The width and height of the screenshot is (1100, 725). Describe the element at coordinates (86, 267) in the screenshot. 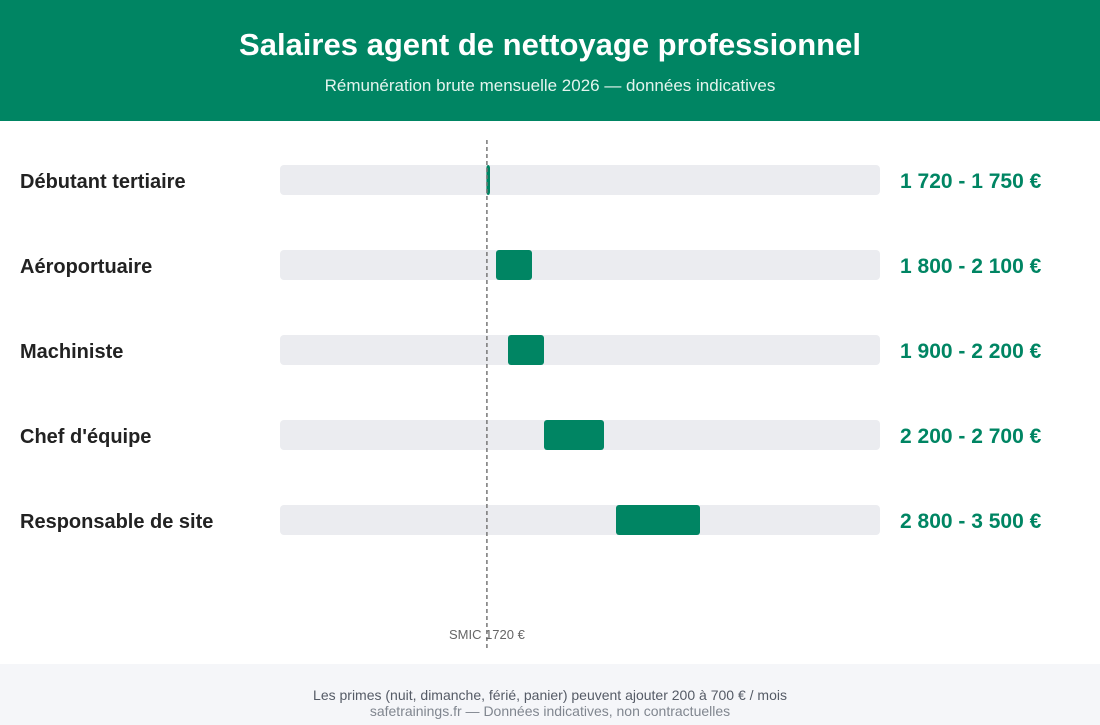

I see `category-label: Aéroportuaire` at that location.